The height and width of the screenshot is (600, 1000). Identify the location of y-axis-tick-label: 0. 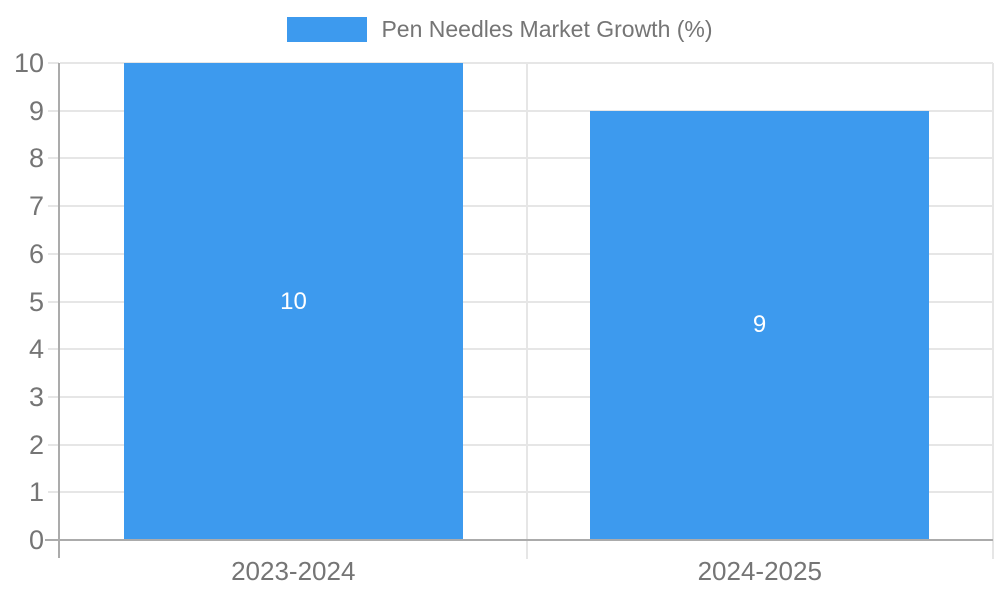
(36, 540).